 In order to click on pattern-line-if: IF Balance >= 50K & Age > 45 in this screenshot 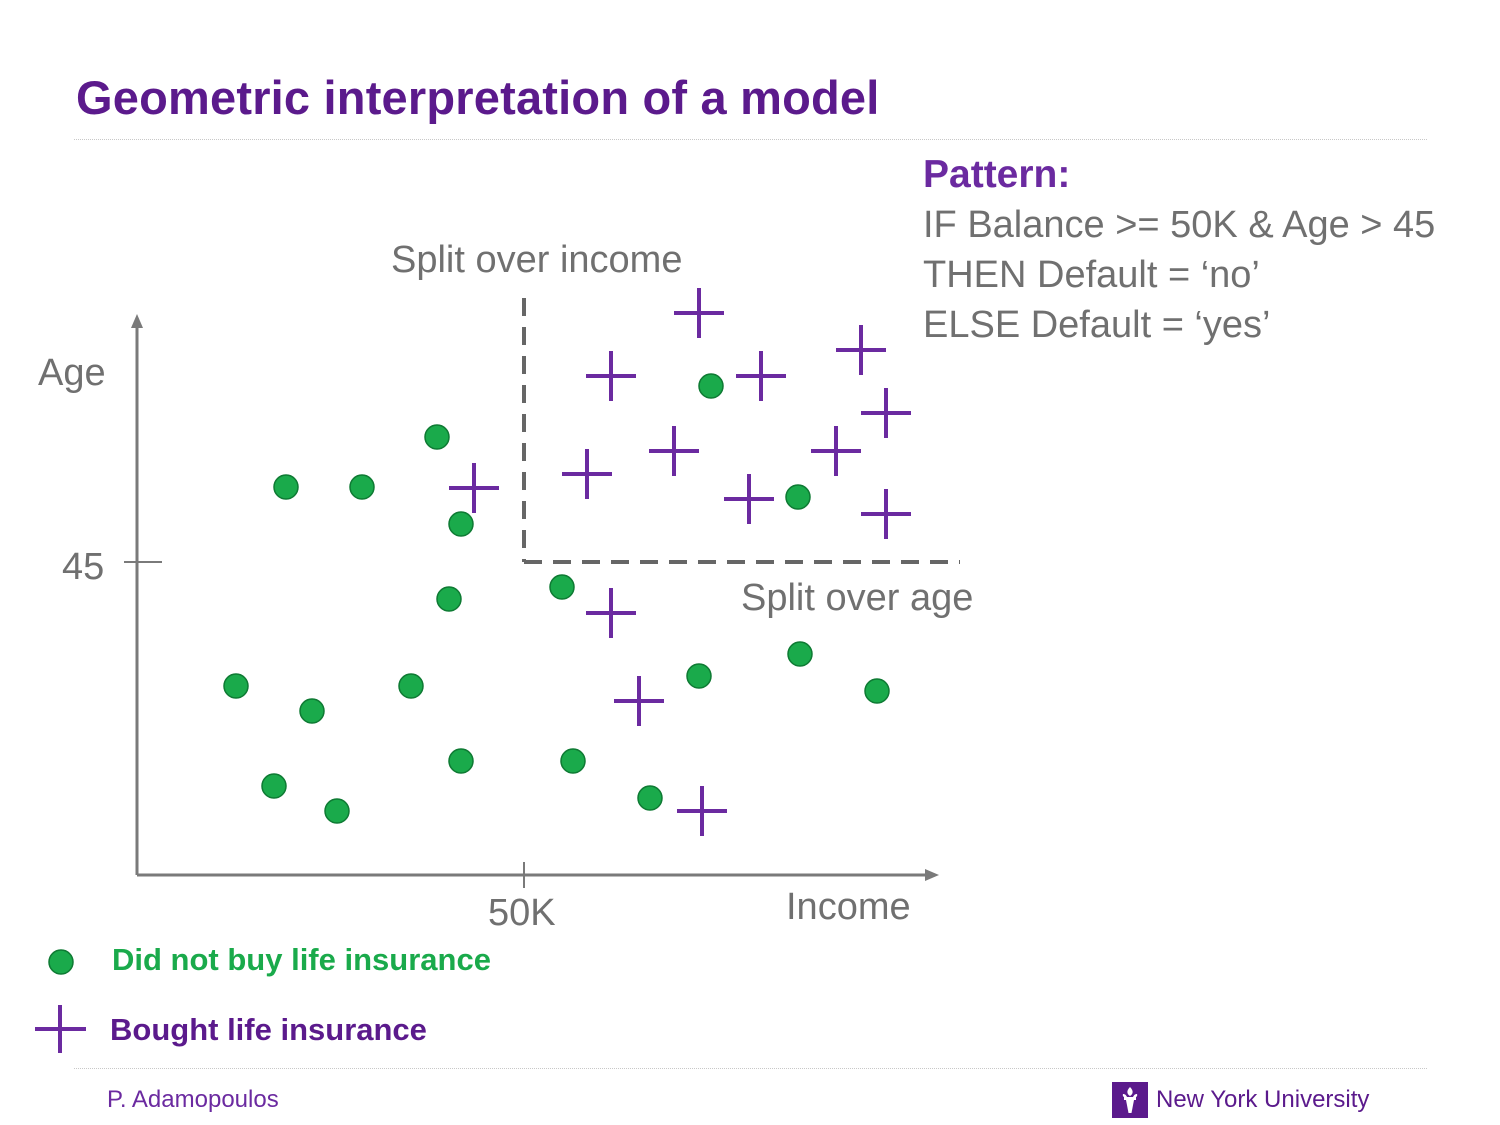, I will do `click(1179, 225)`.